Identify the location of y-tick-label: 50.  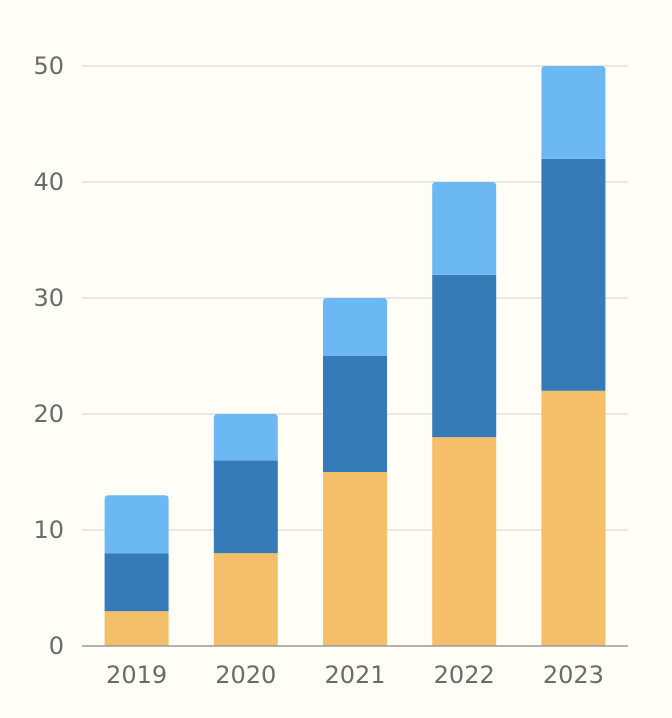
(48, 66).